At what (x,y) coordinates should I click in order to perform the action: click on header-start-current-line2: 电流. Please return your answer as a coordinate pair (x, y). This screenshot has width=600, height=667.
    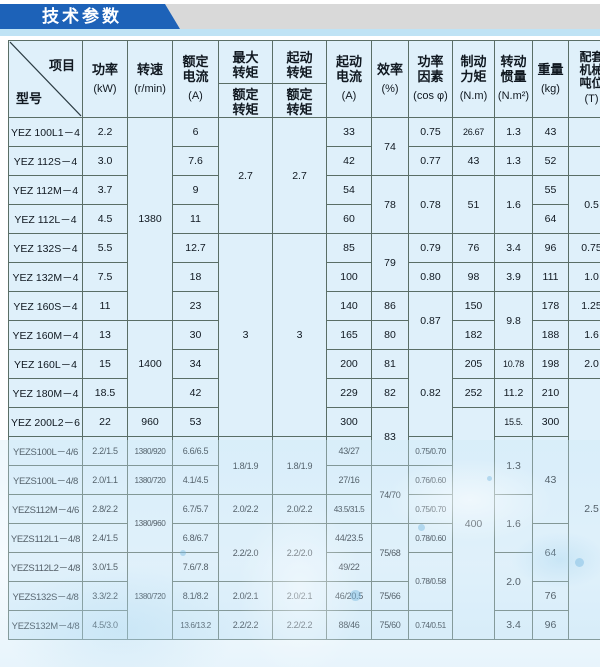
    Looking at the image, I should click on (348, 76).